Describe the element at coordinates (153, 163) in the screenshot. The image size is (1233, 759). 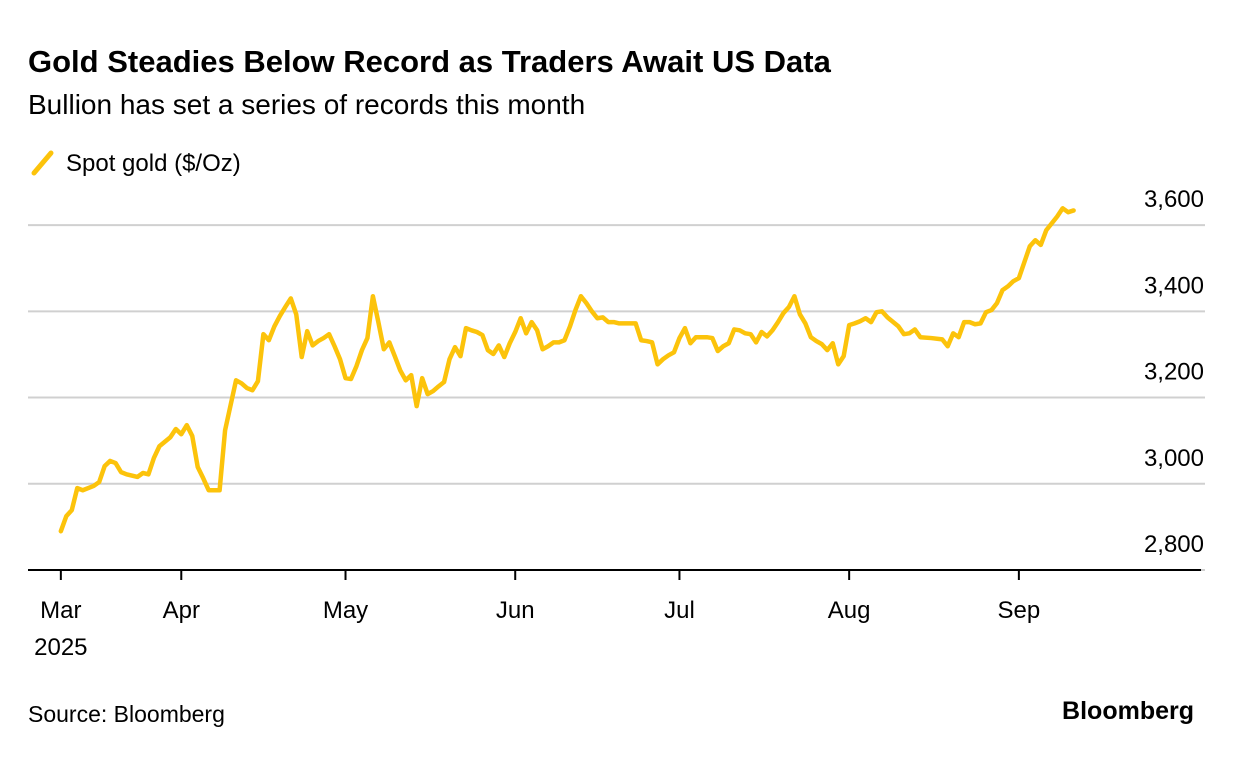
I see `legend-label: Spot gold ($/Oz)` at that location.